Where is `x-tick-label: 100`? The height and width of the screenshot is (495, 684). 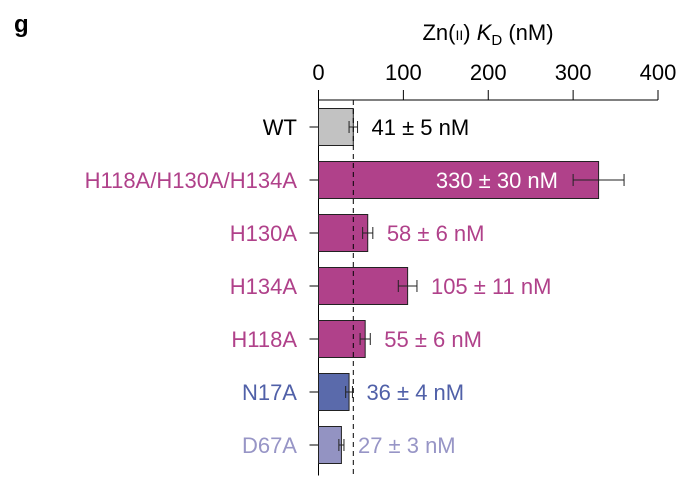 x-tick-label: 100 is located at coordinates (403, 72).